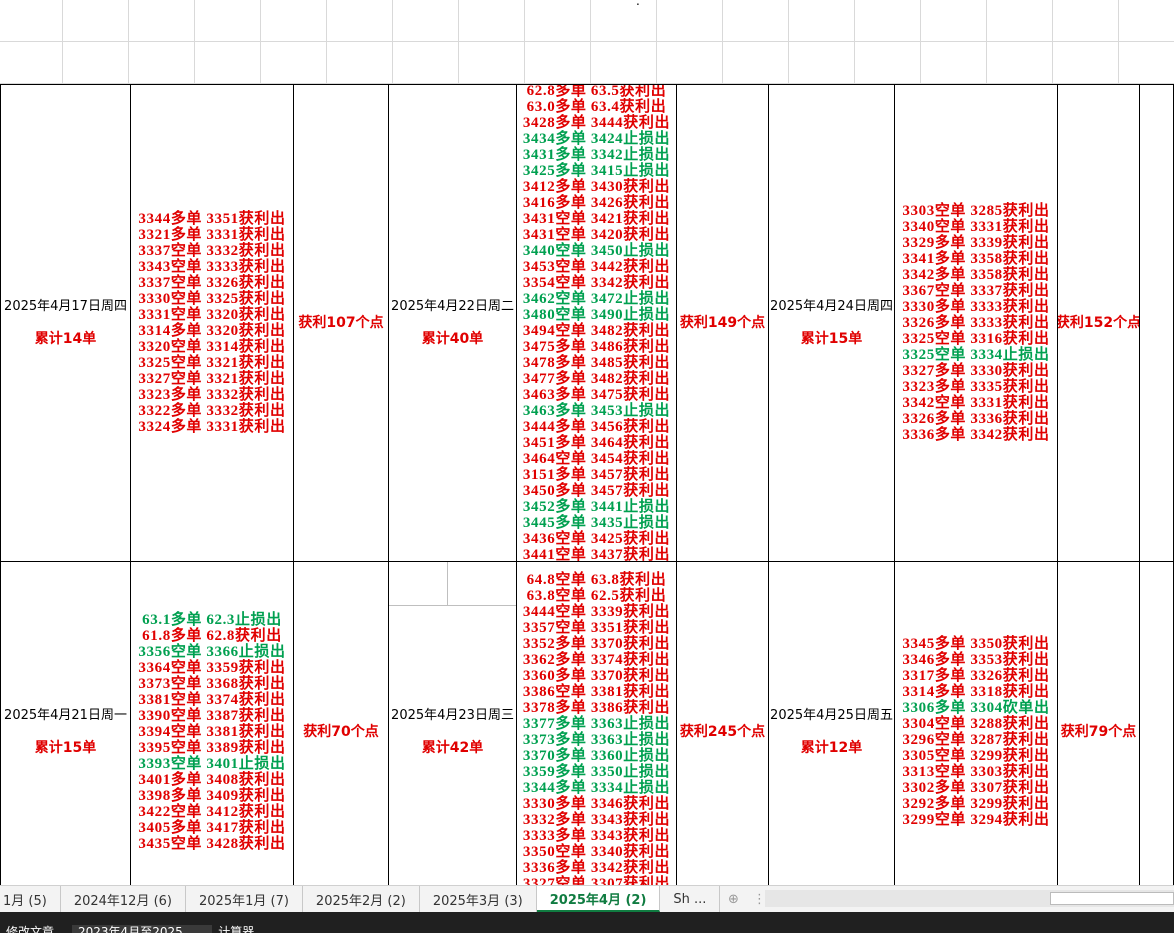 The width and height of the screenshot is (1174, 933). Describe the element at coordinates (65, 323) in the screenshot. I see `date-cell: 2025年4月17日周四 累计14单` at that location.